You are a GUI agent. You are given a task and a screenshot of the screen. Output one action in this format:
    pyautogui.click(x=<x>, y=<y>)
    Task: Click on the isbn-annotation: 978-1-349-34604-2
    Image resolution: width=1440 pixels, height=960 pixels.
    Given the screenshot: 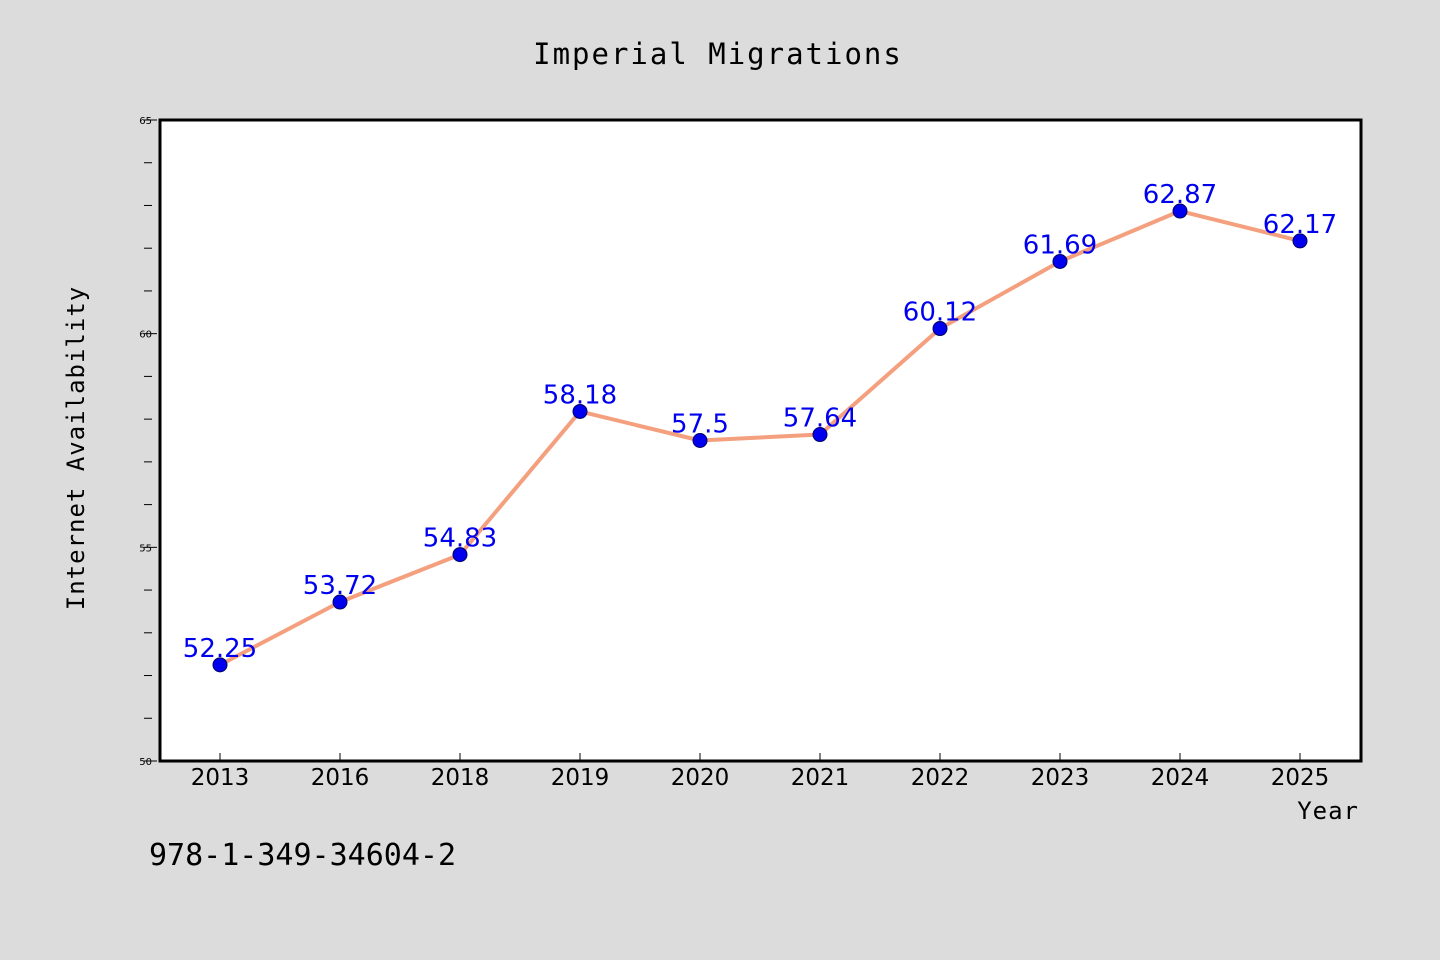 What is the action you would take?
    pyautogui.click(x=302, y=855)
    